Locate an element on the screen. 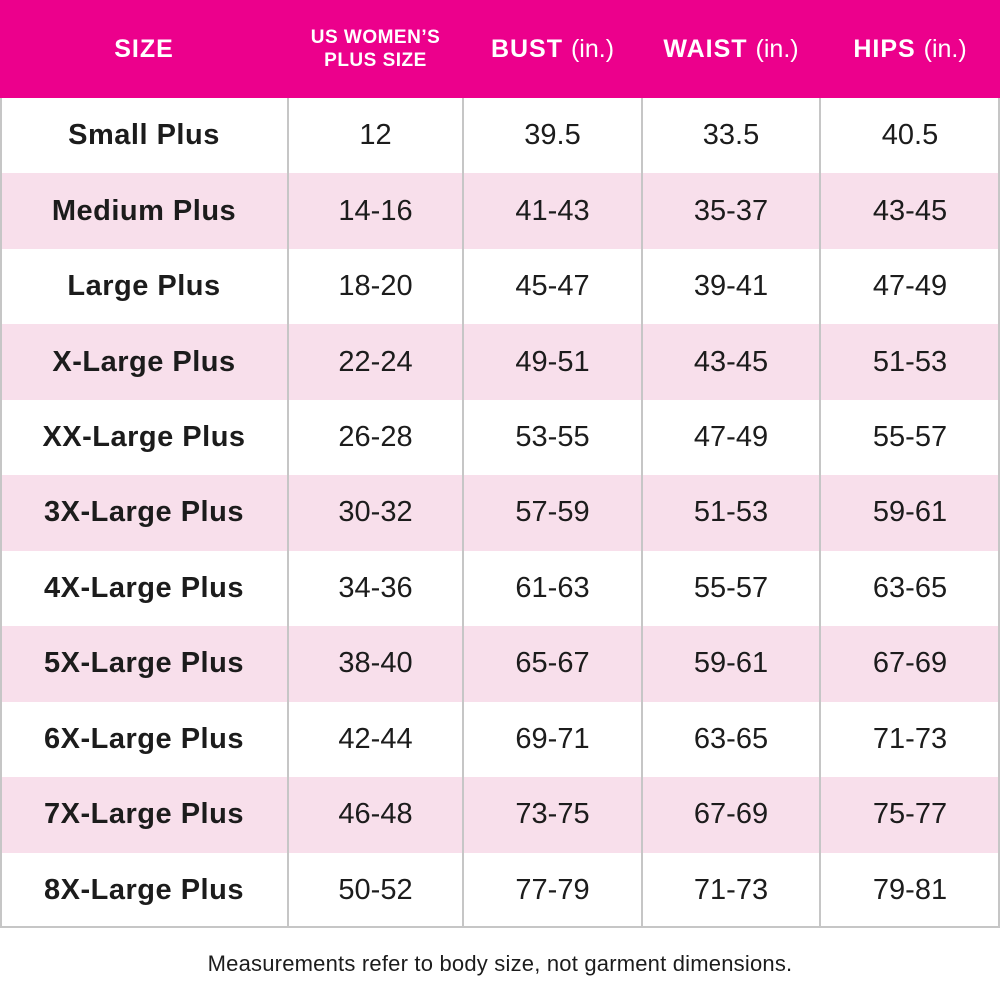 The image size is (1000, 1000). cell-bust: 45-47 is located at coordinates (552, 286).